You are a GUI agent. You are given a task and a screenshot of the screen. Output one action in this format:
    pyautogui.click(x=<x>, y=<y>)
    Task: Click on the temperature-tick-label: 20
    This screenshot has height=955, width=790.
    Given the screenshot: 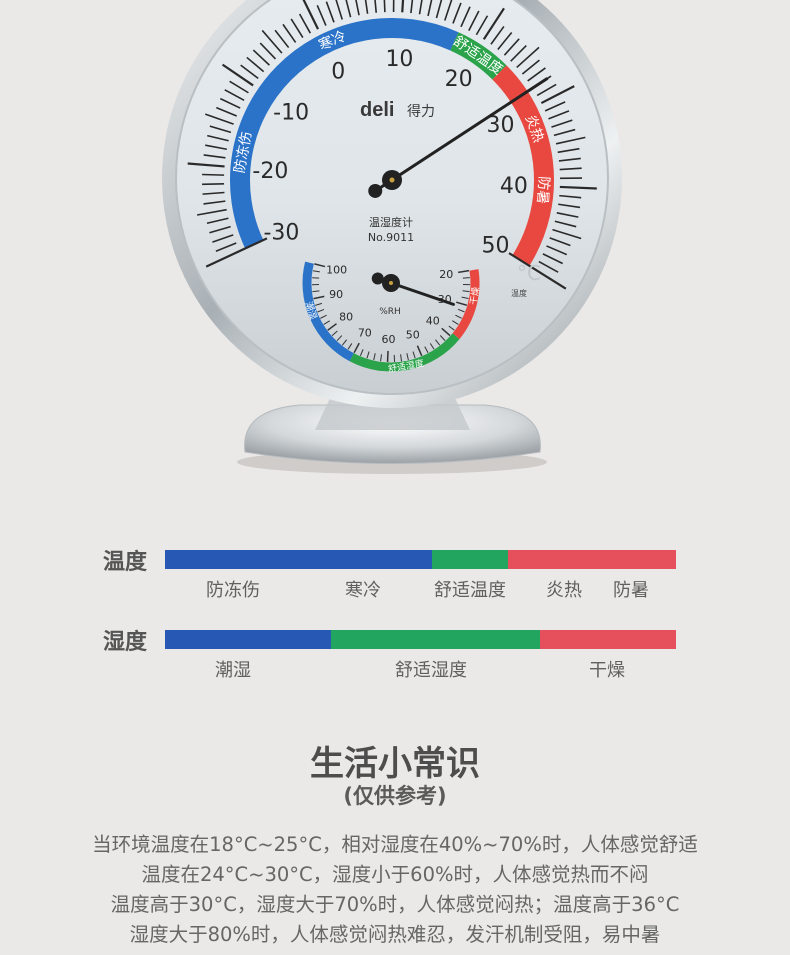 What is the action you would take?
    pyautogui.click(x=459, y=79)
    